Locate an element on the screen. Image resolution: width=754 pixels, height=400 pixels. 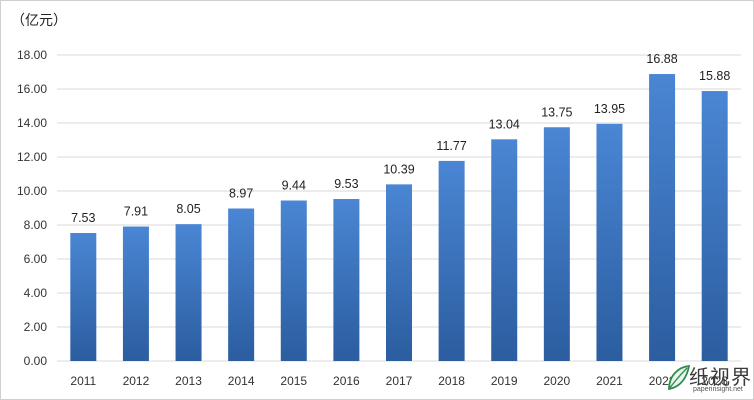
x-tick-label: 2014 is located at coordinates (241, 381).